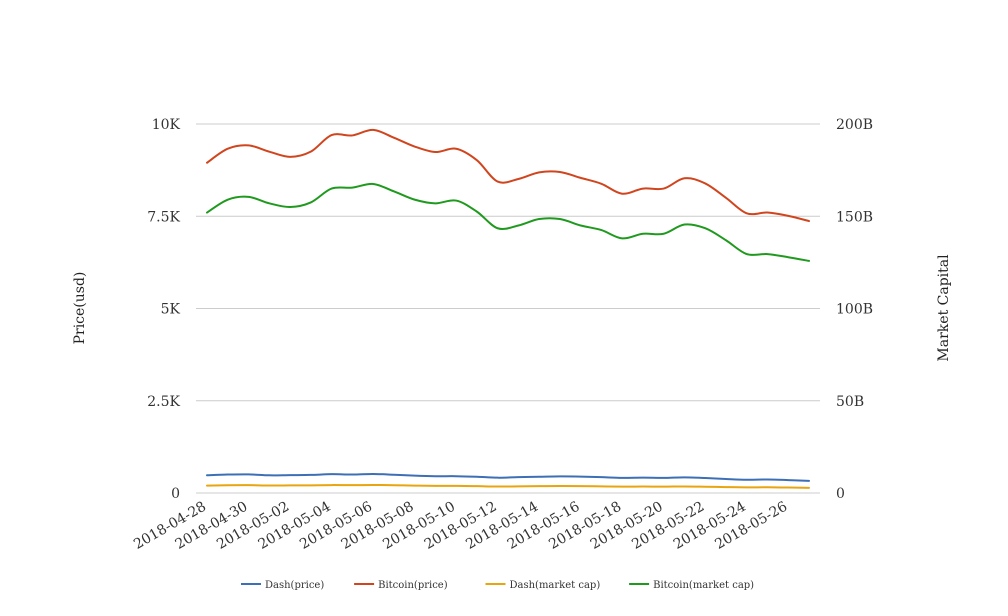 The image size is (1008, 616). What do you see at coordinates (508, 486) in the screenshot?
I see `series-line-dash-market-cap` at bounding box center [508, 486].